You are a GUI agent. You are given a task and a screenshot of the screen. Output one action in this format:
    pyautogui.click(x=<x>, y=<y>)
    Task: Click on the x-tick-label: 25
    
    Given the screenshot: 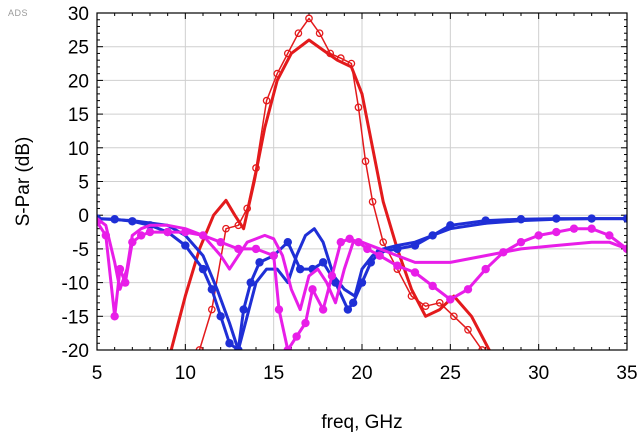 What is the action you would take?
    pyautogui.click(x=450, y=373)
    